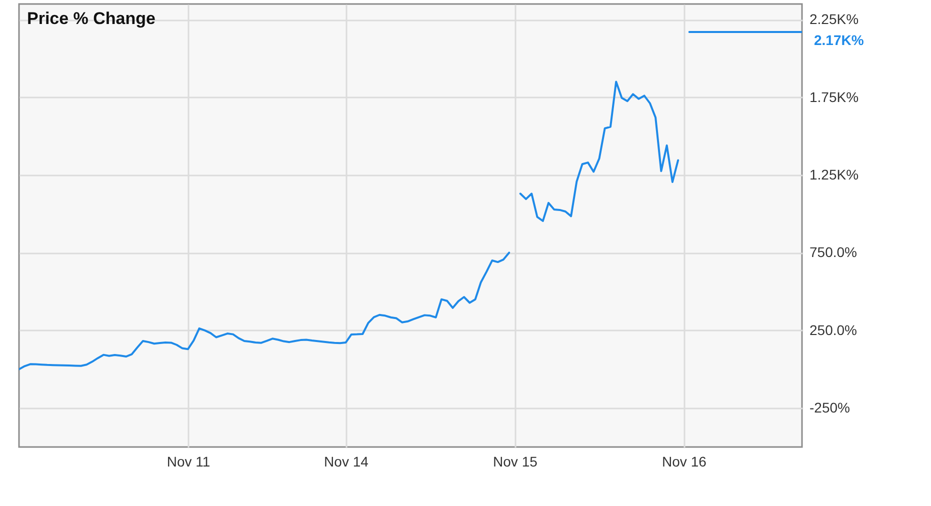 This screenshot has width=931, height=506. What do you see at coordinates (830, 408) in the screenshot?
I see `y-tick-label: -250%` at bounding box center [830, 408].